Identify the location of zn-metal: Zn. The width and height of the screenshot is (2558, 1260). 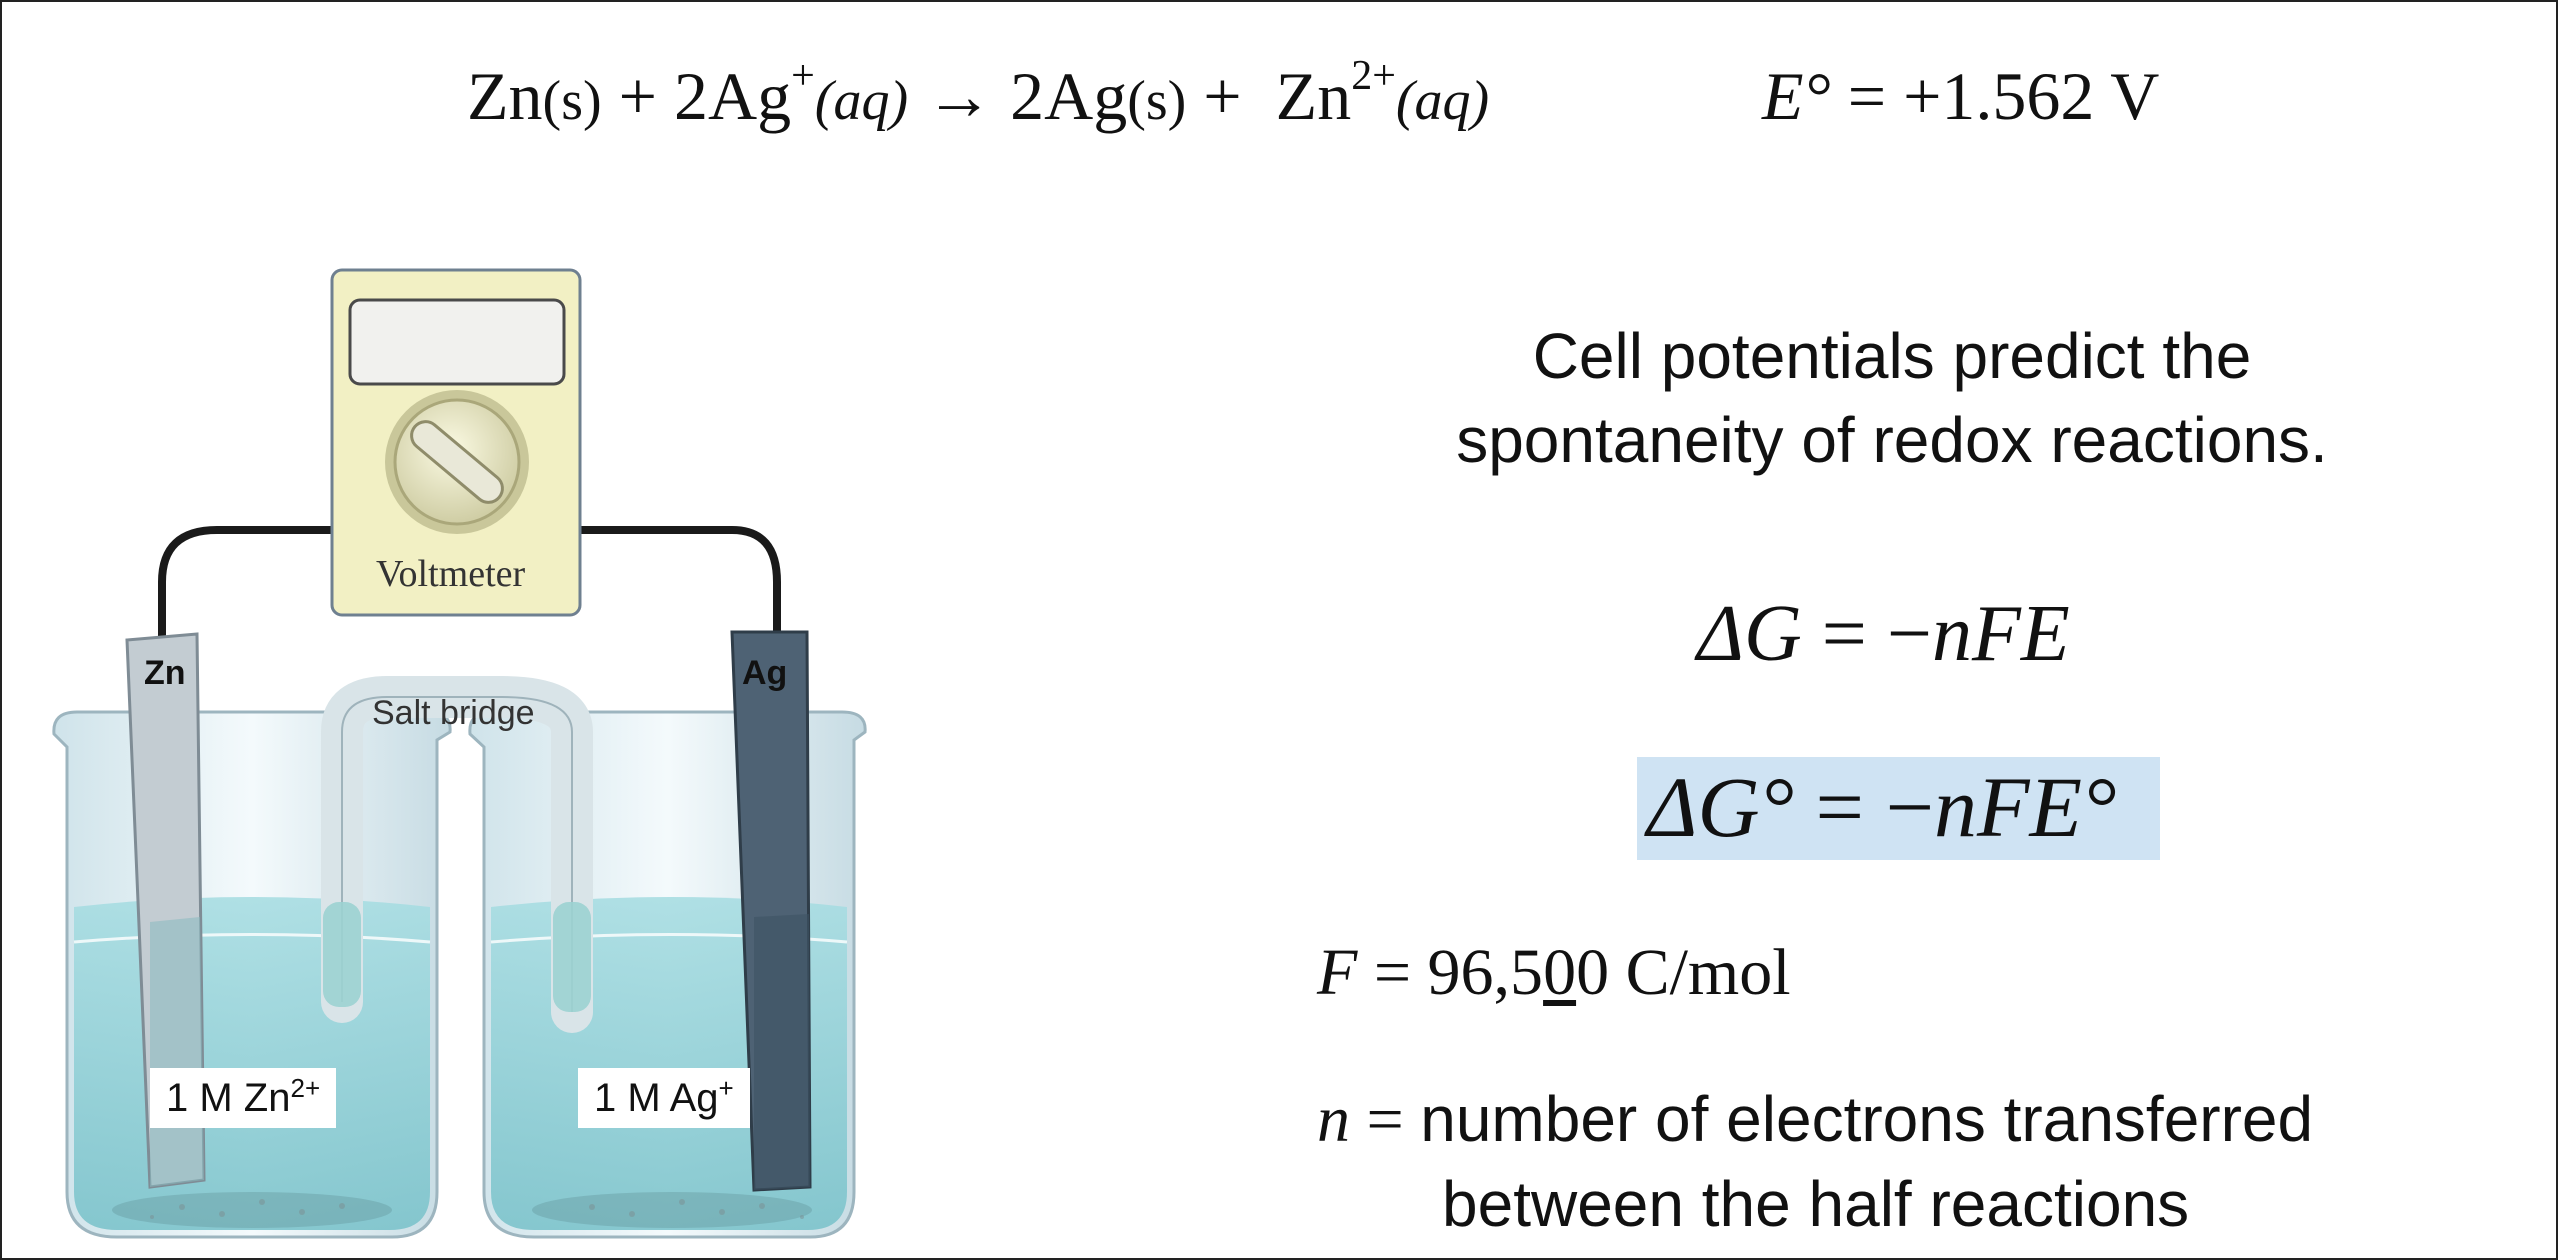
(505, 96).